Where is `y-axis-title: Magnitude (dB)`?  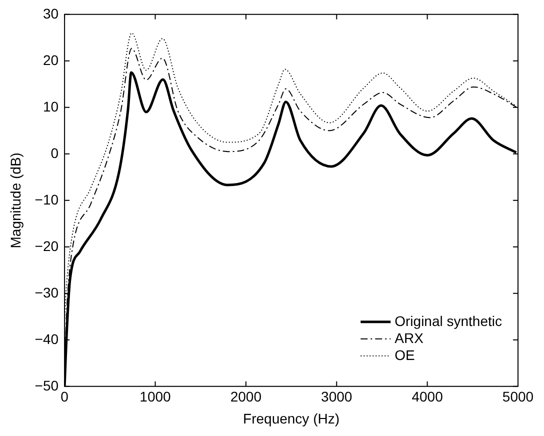 y-axis-title: Magnitude (dB) is located at coordinates (15, 200).